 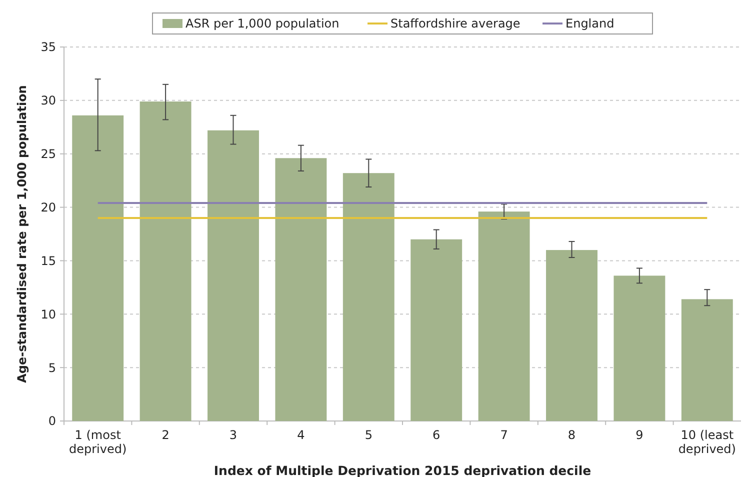 What do you see at coordinates (590, 23) in the screenshot?
I see `legend-label: England` at bounding box center [590, 23].